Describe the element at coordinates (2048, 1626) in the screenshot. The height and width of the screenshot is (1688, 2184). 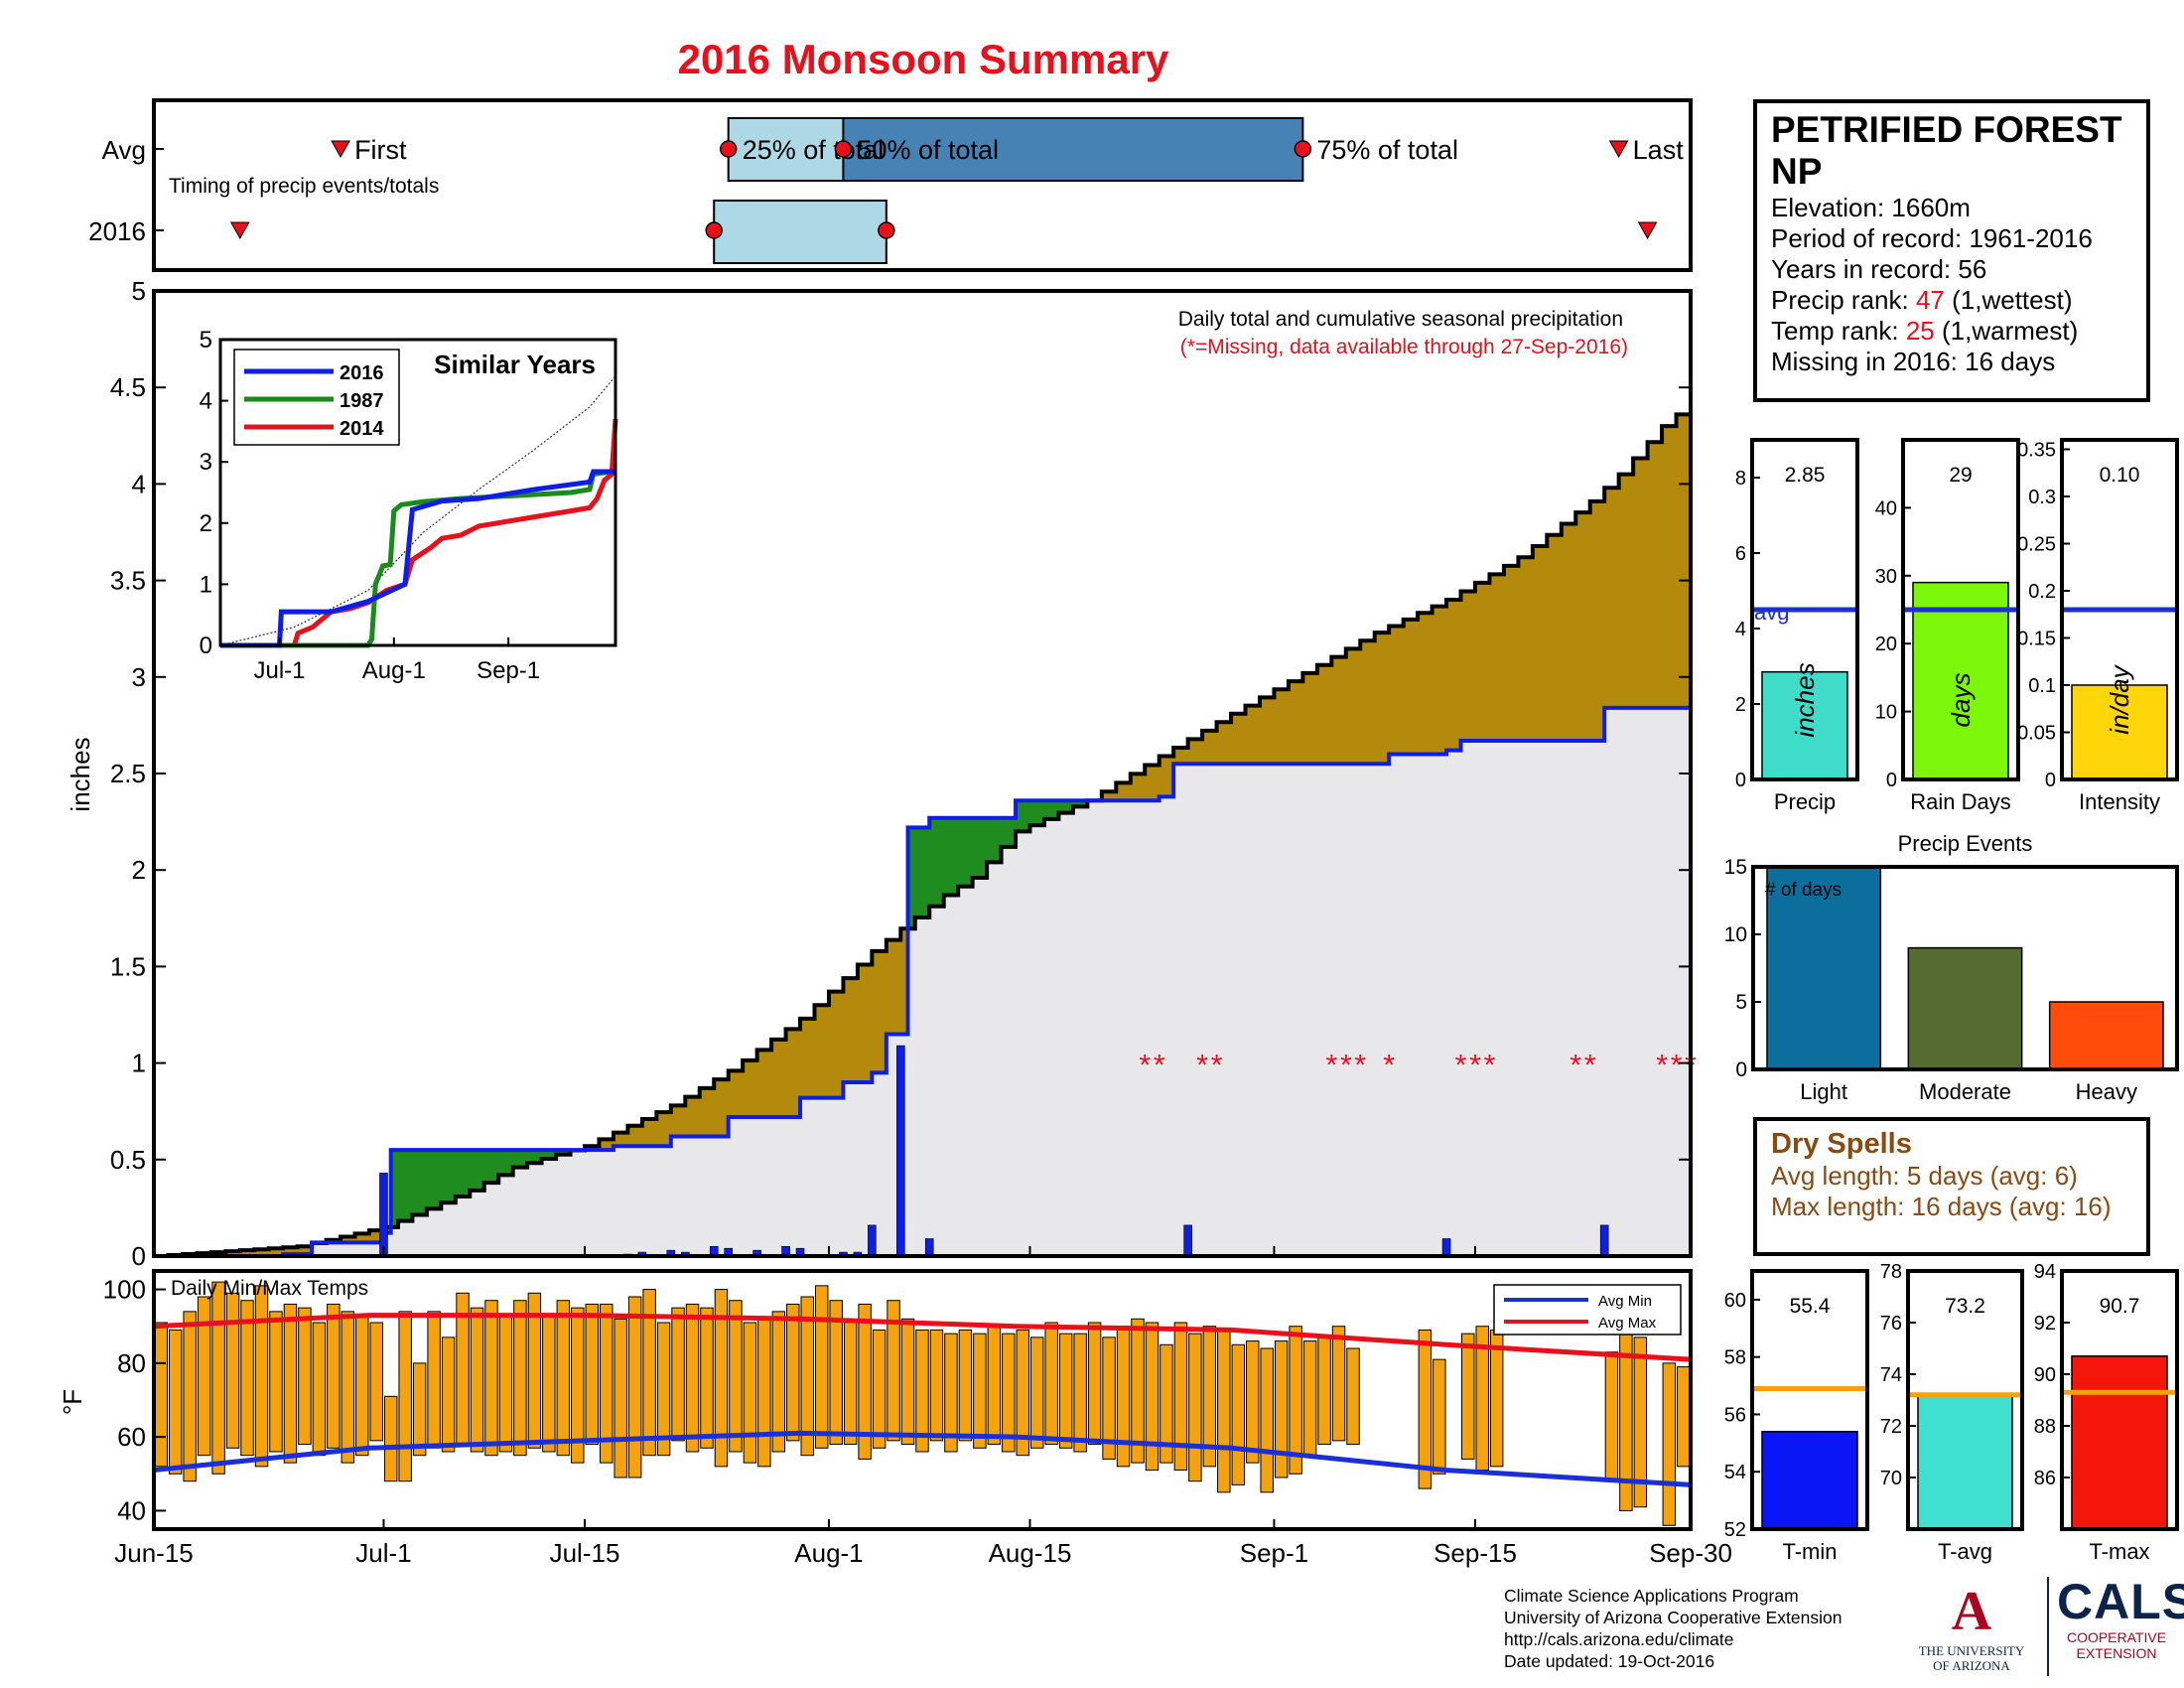
I see `logo-divider` at that location.